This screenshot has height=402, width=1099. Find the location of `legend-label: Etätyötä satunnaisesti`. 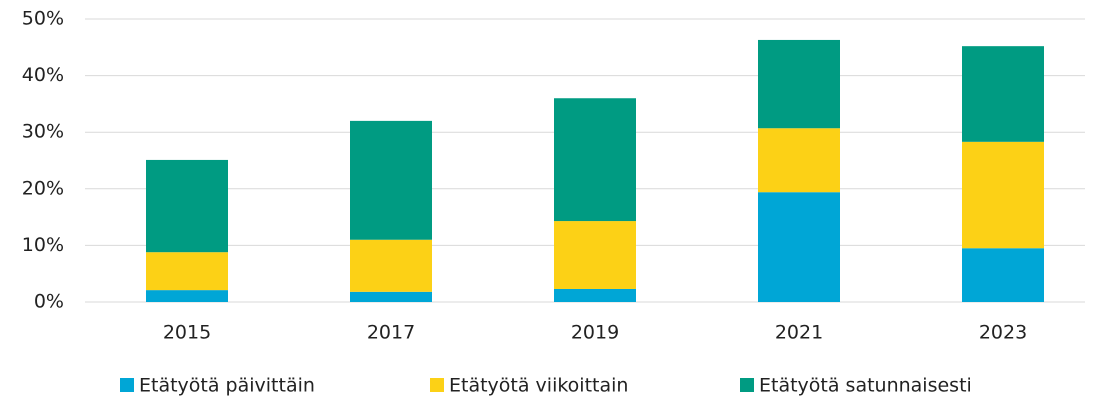

legend-label: Etätyötä satunnaisesti is located at coordinates (865, 386).